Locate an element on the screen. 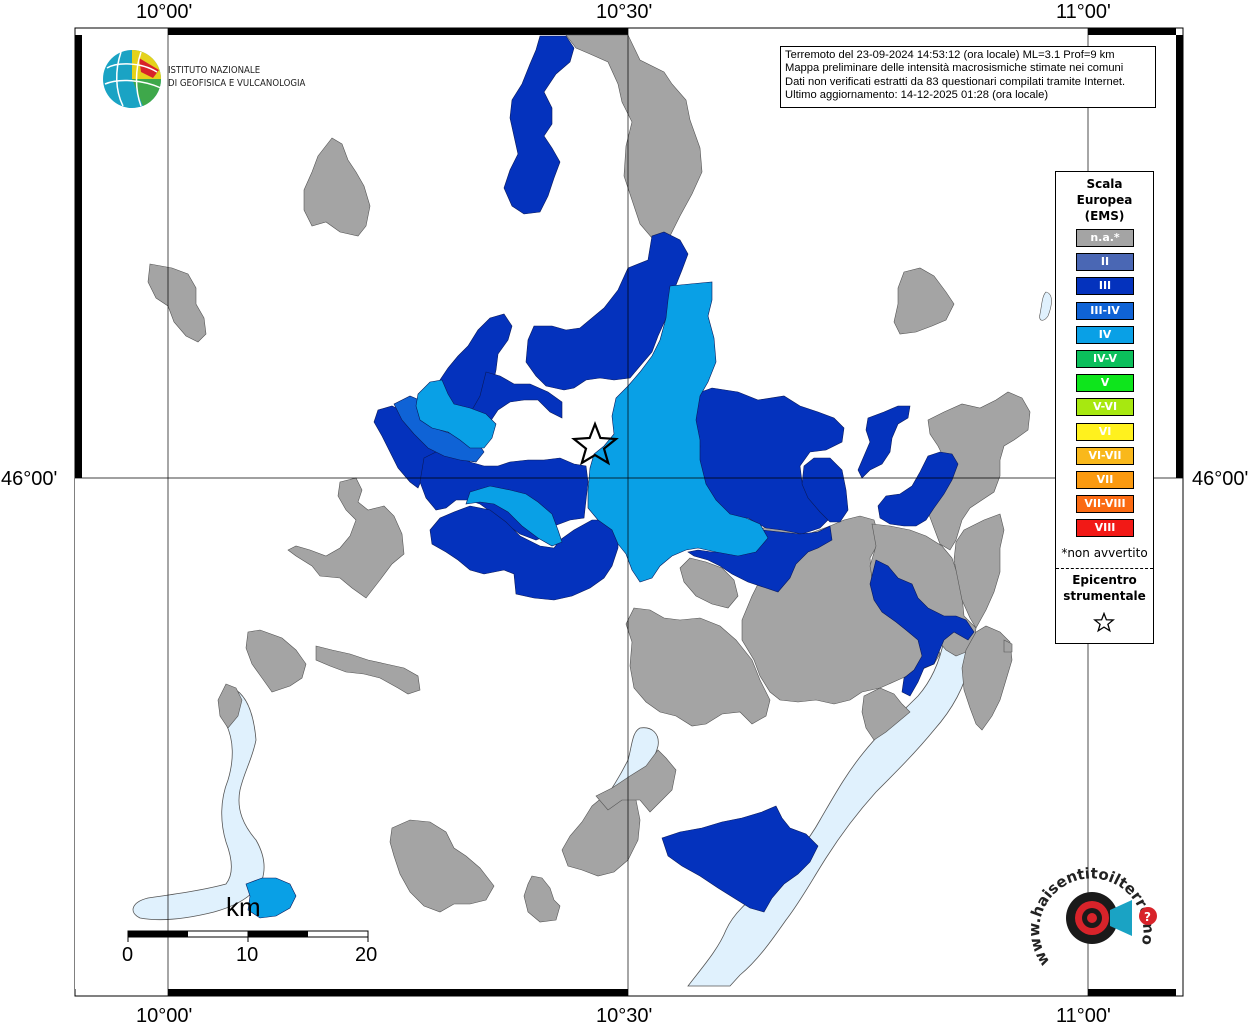  epicenter-star is located at coordinates (595, 443).